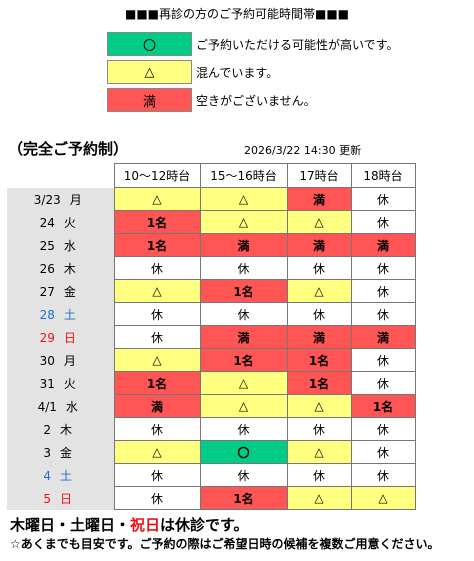 The width and height of the screenshot is (474, 561). I want to click on legend-row-available: 〇 ご予約いただける可能性が高いです。, so click(252, 44).